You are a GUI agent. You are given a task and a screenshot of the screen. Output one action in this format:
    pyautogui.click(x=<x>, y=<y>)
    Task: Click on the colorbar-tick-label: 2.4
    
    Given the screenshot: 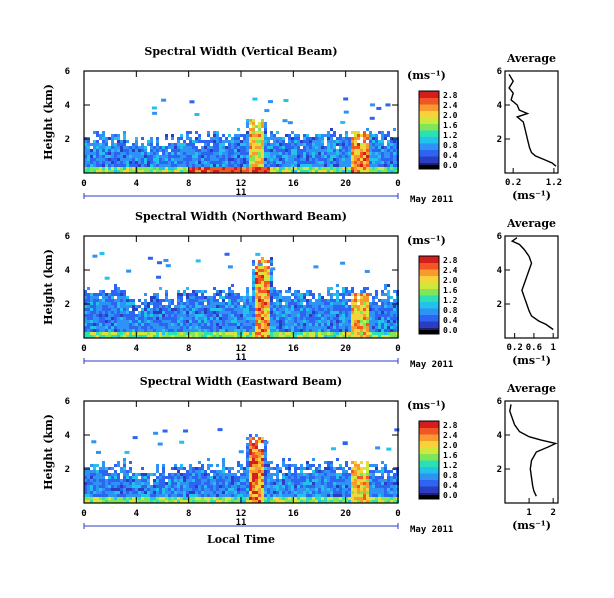 What is the action you would take?
    pyautogui.click(x=450, y=270)
    